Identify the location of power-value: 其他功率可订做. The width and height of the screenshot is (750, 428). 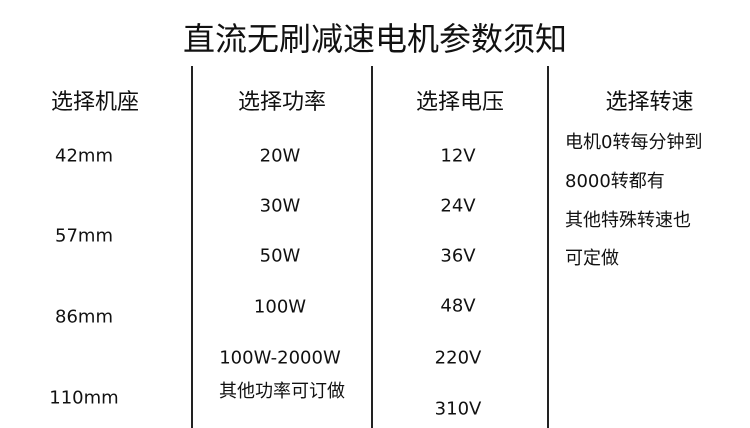
(282, 391).